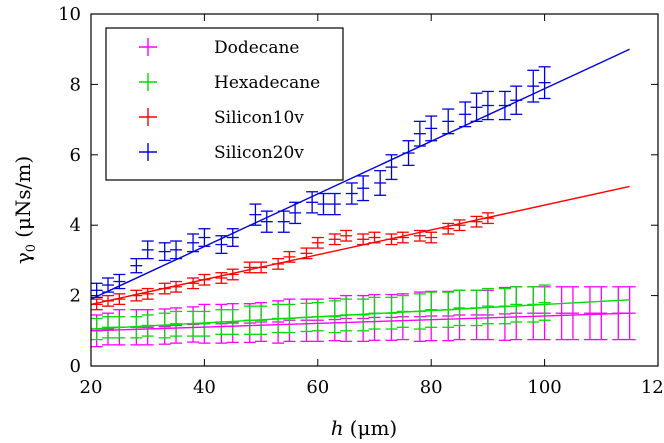  Describe the element at coordinates (544, 387) in the screenshot. I see `x-tick-label: 100` at that location.